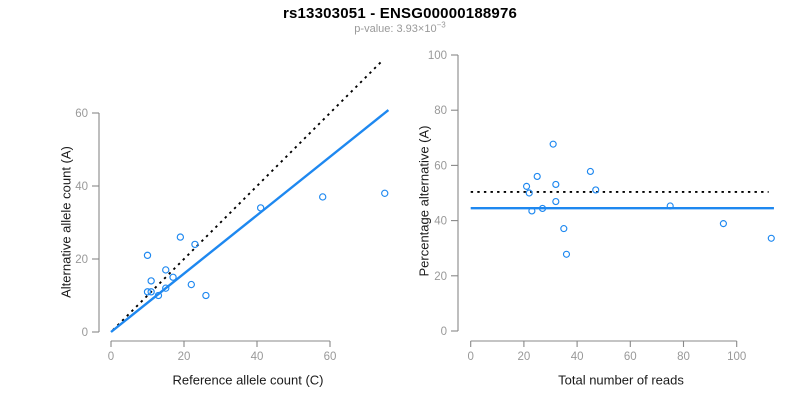 The width and height of the screenshot is (800, 400). Describe the element at coordinates (400, 13) in the screenshot. I see `page-title: rs13303051 - ENSG00000188976` at that location.